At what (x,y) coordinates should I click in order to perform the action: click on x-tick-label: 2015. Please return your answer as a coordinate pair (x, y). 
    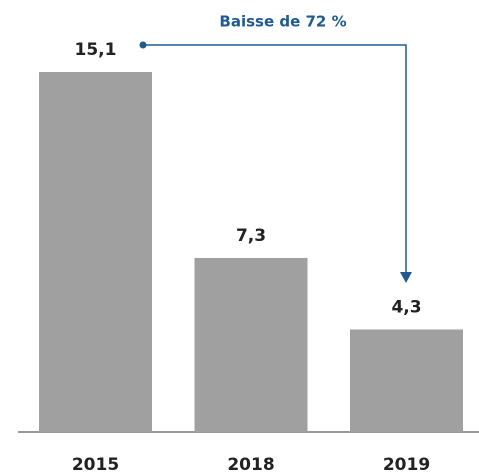
    Looking at the image, I should click on (95, 465).